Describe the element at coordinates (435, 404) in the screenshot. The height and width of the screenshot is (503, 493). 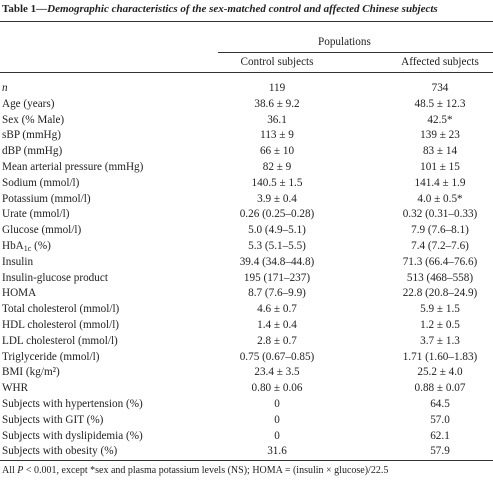
I see `cell: 64.5` at that location.